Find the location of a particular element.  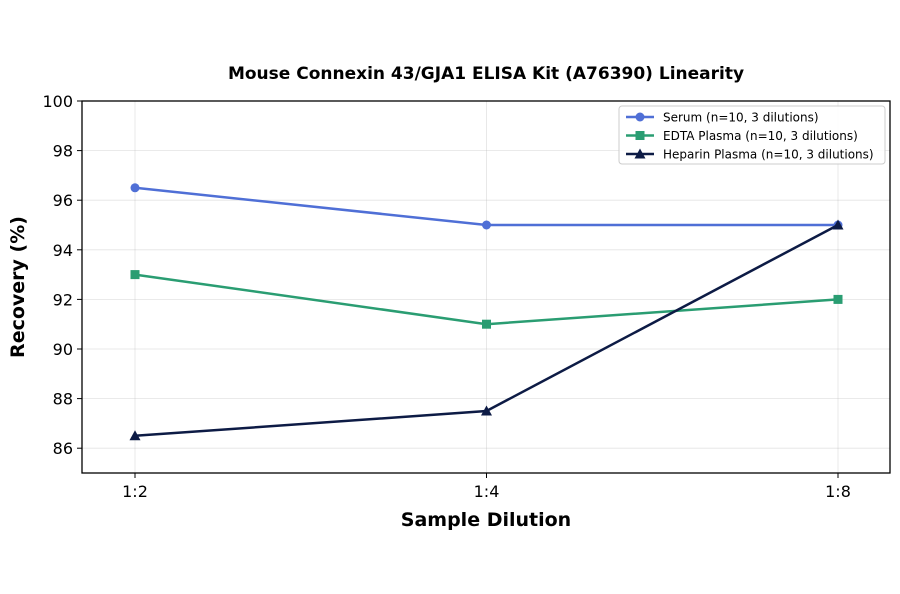

y-axis-label: Recovery (%) is located at coordinates (18, 287).